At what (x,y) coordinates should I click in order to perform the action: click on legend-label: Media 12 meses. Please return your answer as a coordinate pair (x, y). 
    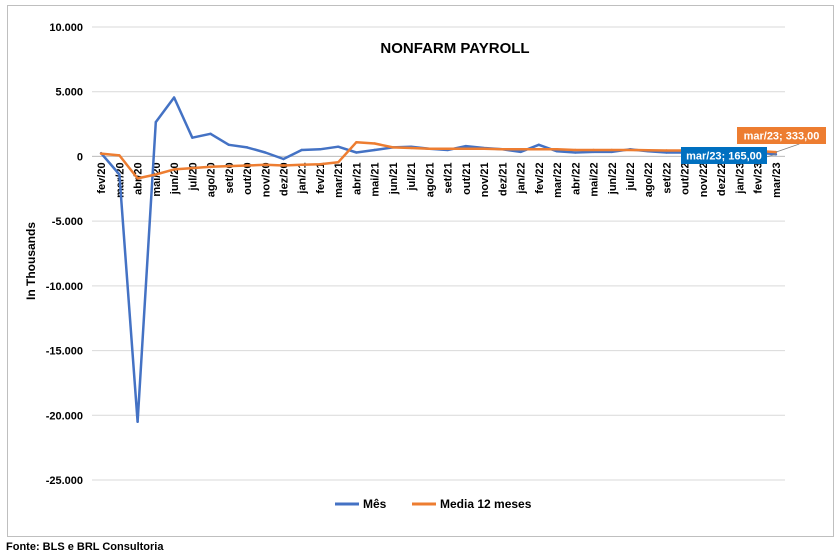
    Looking at the image, I should click on (486, 504).